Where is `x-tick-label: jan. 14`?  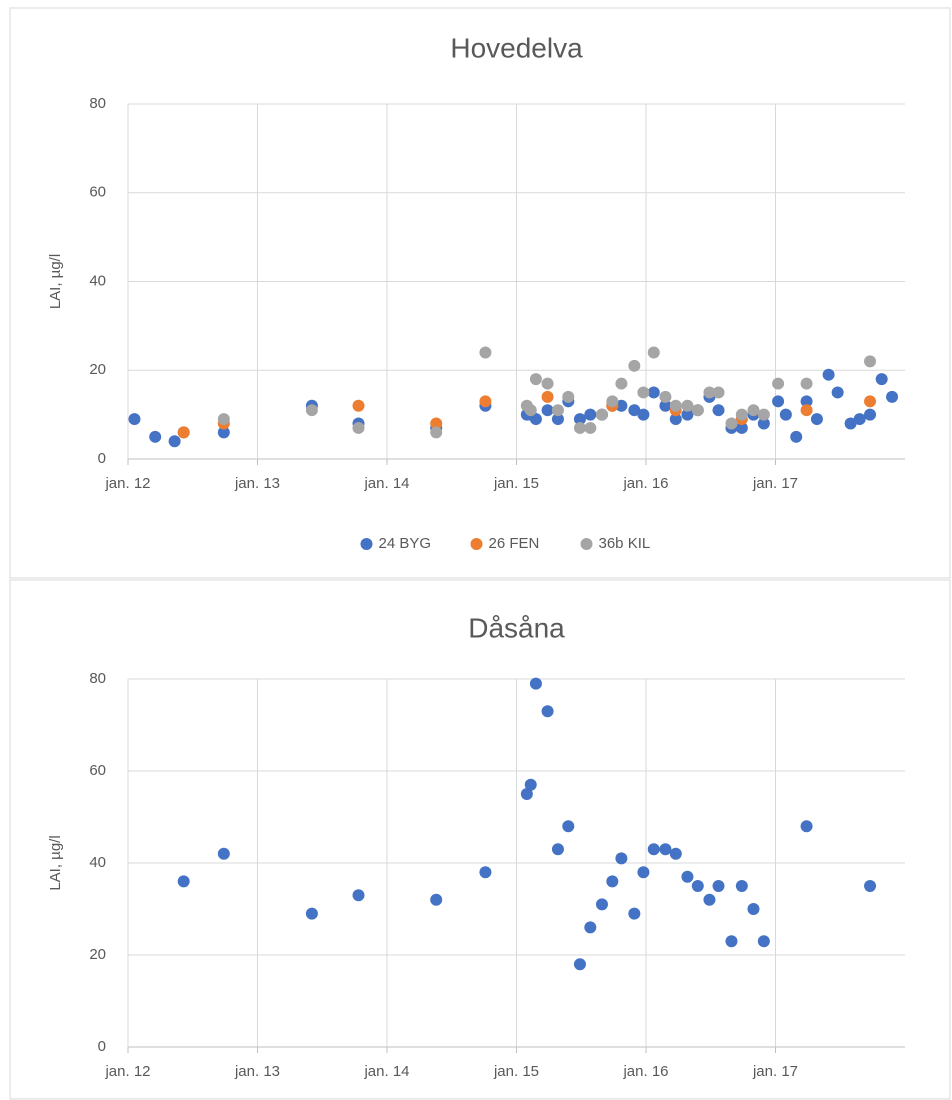
x-tick-label: jan. 14 is located at coordinates (386, 1071).